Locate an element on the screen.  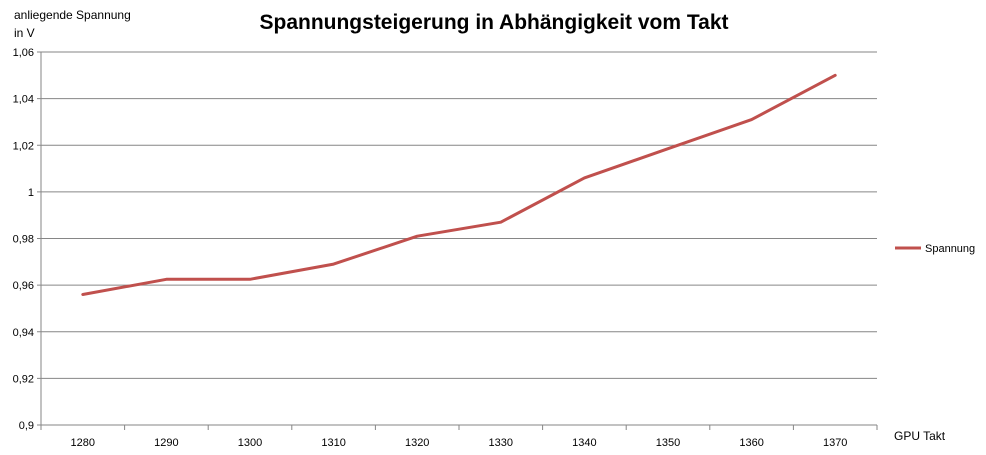
y-tick-label: 0,94 is located at coordinates (23, 333).